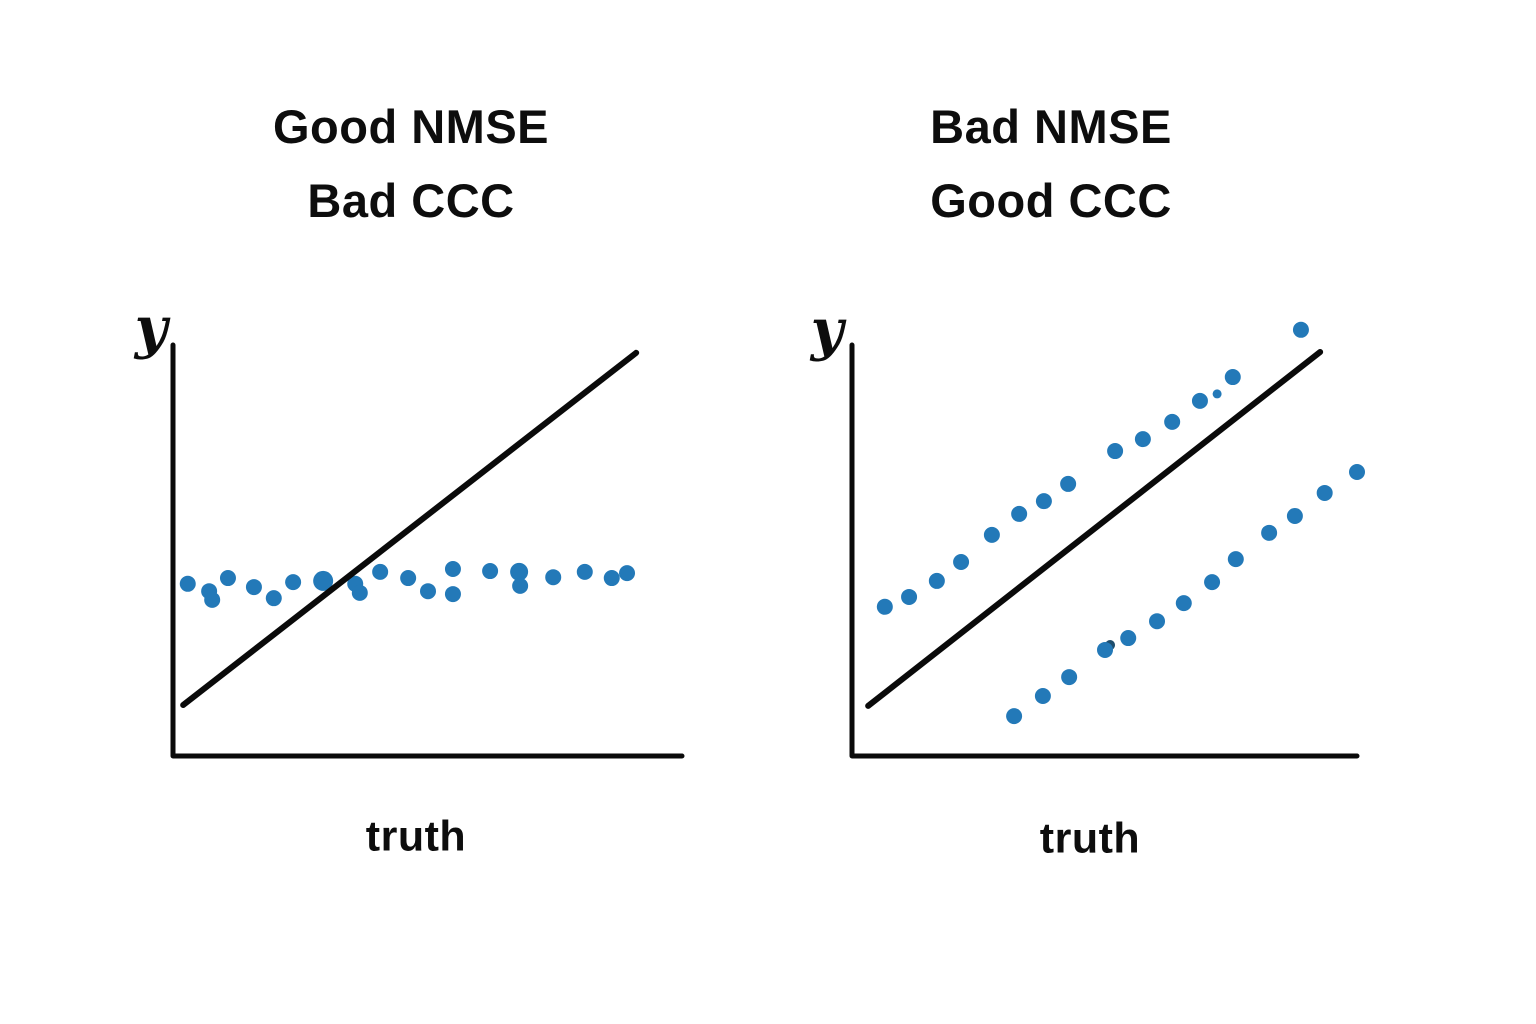 Image resolution: width=1536 pixels, height=1024 pixels. What do you see at coordinates (151, 328) in the screenshot?
I see `left-y-axis-label: y` at bounding box center [151, 328].